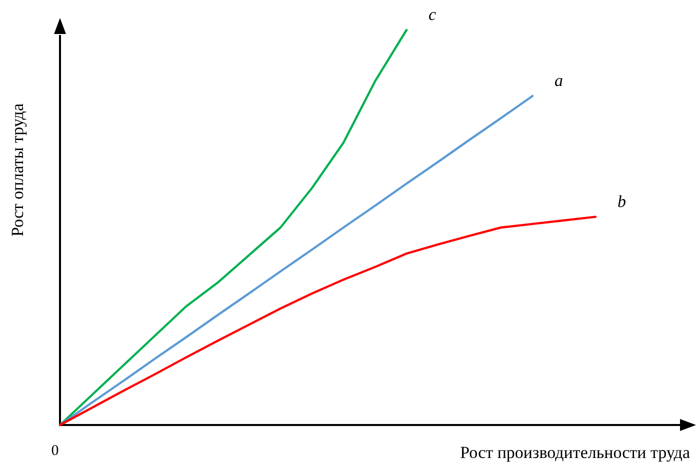 This screenshot has width=700, height=466. Describe the element at coordinates (17, 170) in the screenshot. I see `y-axis-title: Рост оплаты труда` at that location.